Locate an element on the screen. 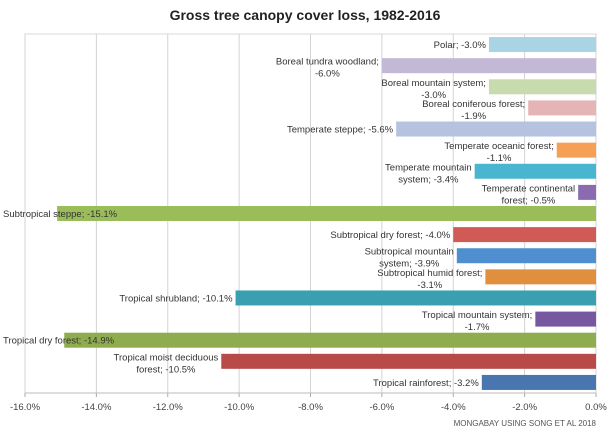  data-label: Boreal mountain system; is located at coordinates (433, 83).